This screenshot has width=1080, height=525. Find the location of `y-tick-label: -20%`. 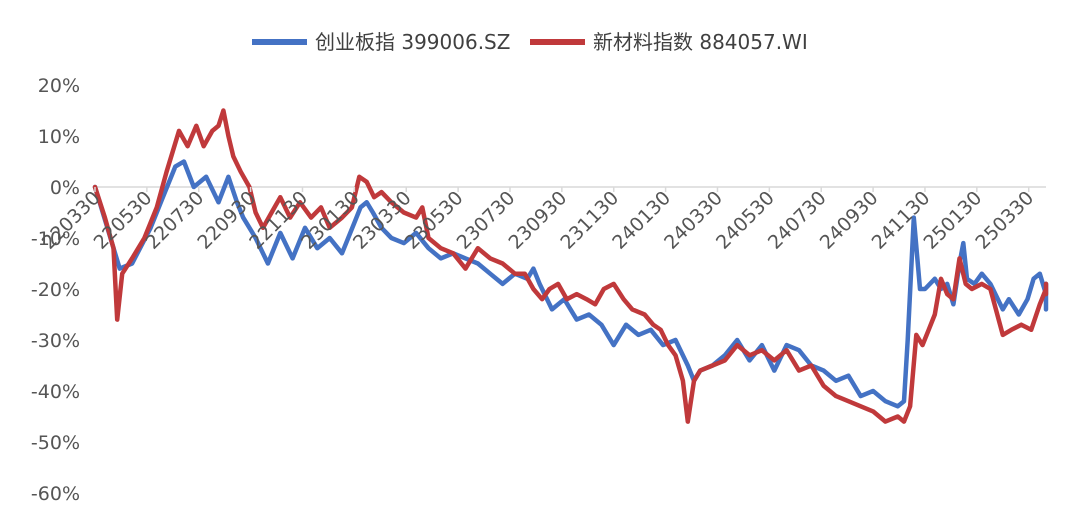

y-tick-label: -20% is located at coordinates (55, 290).